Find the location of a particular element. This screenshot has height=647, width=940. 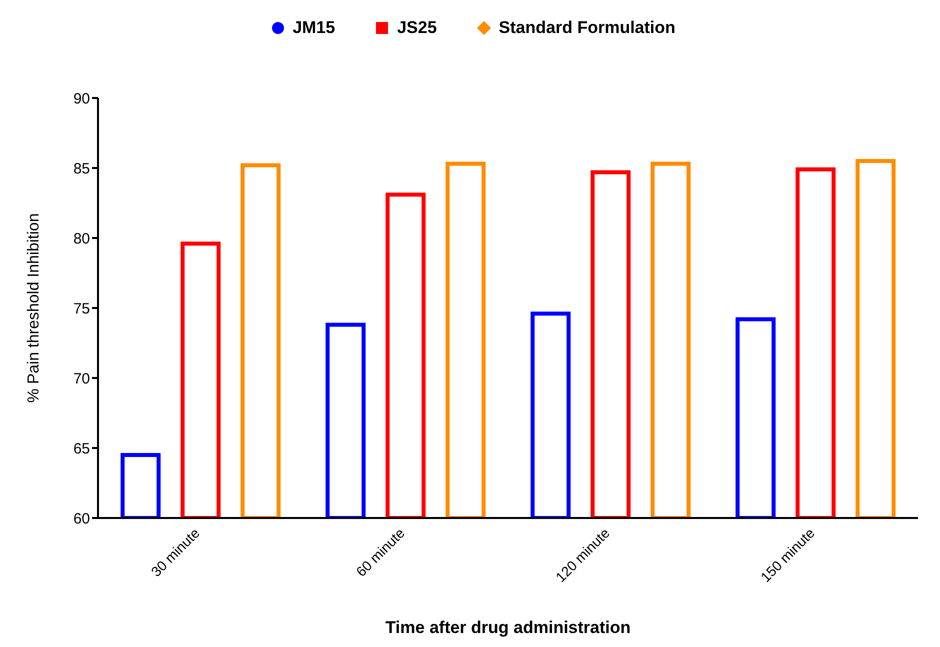

y-tick-label: 65 is located at coordinates (81, 449).